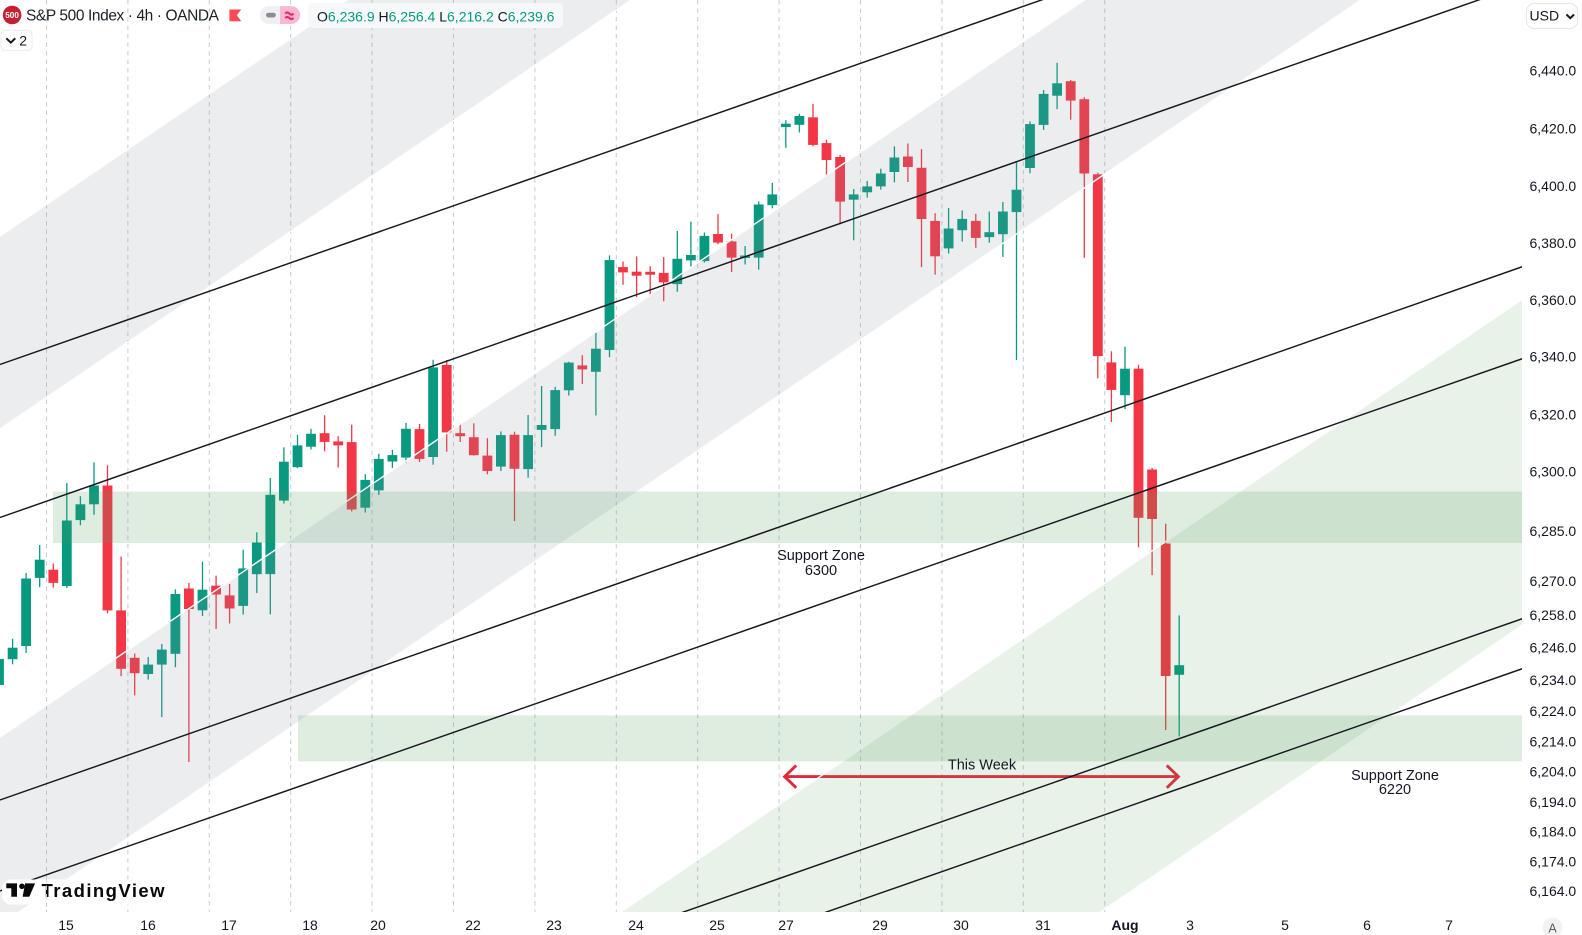 The height and width of the screenshot is (935, 1582). Describe the element at coordinates (1553, 243) in the screenshot. I see `svg-text: 6,380.0` at that location.